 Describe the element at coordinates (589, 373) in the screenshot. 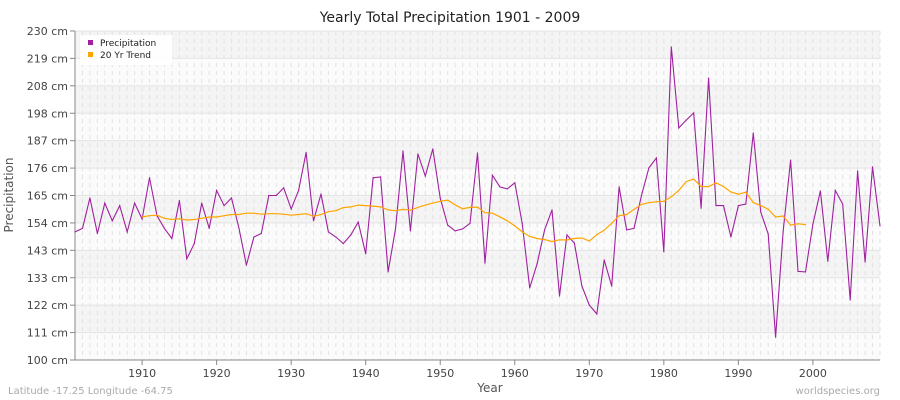

I see `x-tick-label: 1970` at that location.